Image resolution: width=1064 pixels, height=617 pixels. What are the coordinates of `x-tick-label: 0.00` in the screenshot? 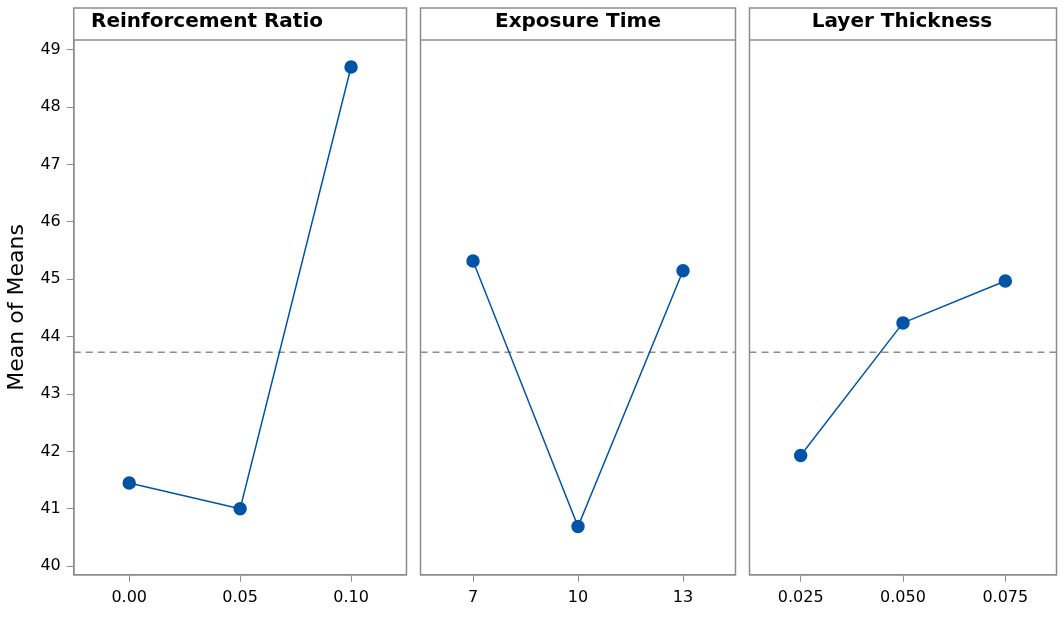 It's located at (129, 596).